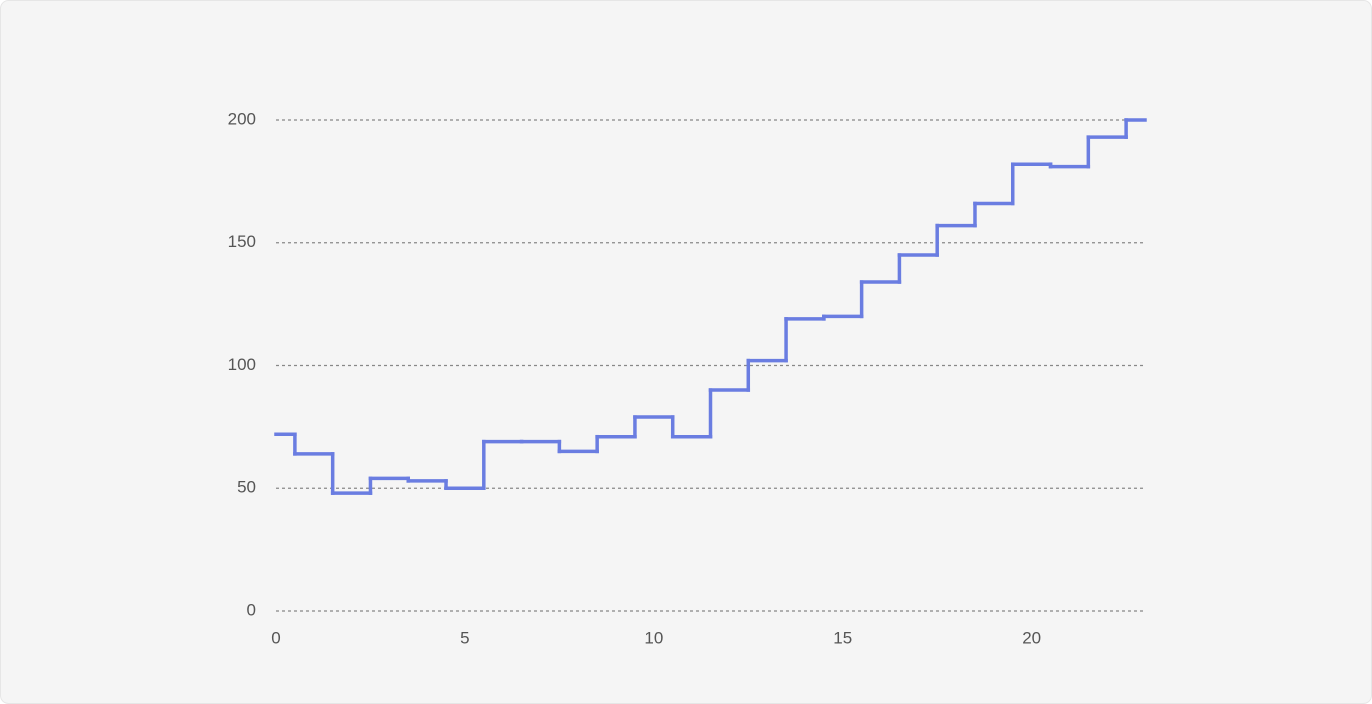 This screenshot has width=1372, height=704. Describe the element at coordinates (464, 637) in the screenshot. I see `x-tick-label: 5` at that location.